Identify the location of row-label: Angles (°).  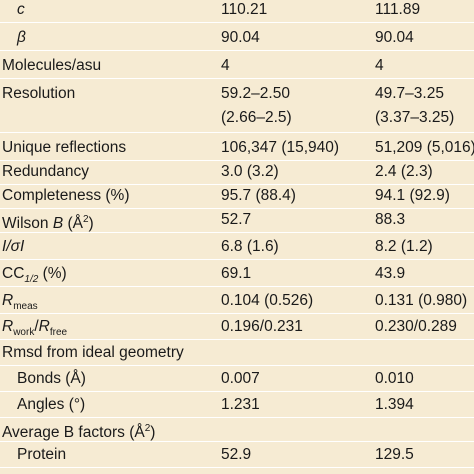
(51, 404).